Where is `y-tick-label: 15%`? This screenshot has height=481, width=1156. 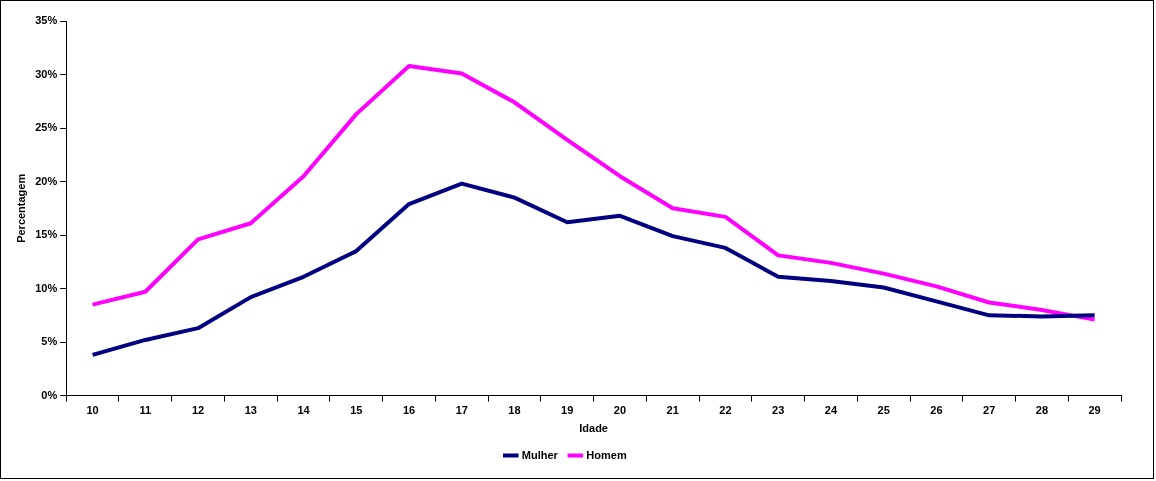
y-tick-label: 15% is located at coordinates (46, 234).